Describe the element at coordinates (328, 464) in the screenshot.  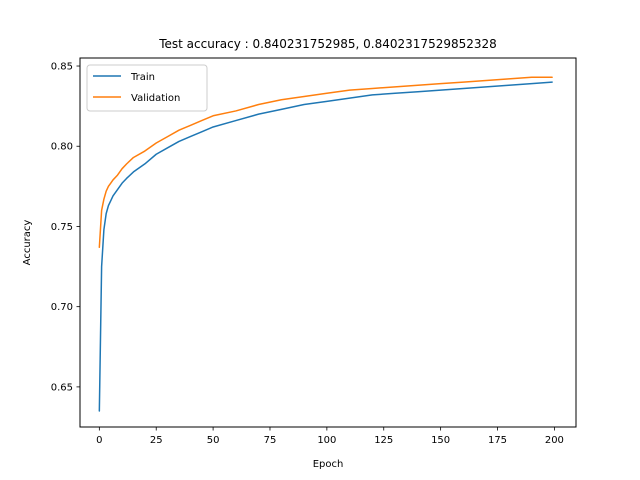
I see `x-axis-label: Epoch` at that location.